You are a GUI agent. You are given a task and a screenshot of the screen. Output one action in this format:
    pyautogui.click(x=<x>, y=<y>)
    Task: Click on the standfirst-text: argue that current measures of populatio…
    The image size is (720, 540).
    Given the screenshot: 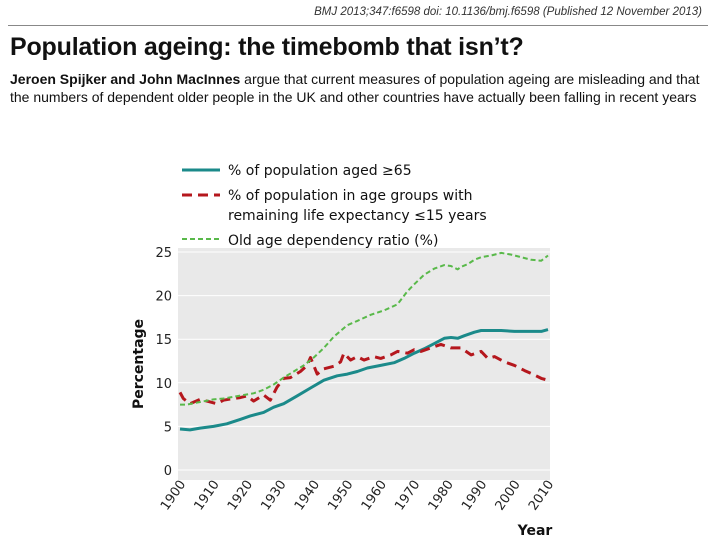 What is the action you would take?
    pyautogui.click(x=355, y=88)
    